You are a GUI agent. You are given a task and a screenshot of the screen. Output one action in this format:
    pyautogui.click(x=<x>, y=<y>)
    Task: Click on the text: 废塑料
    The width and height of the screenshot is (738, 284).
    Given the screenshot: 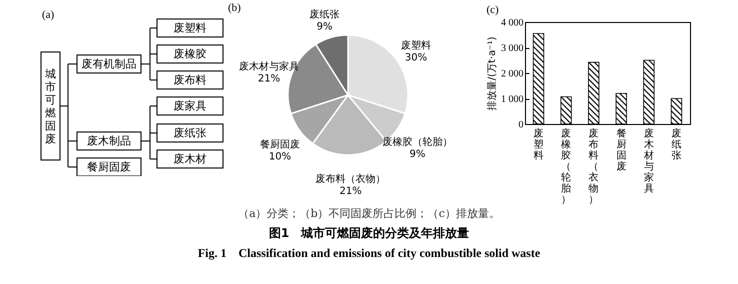 What is the action you would take?
    pyautogui.click(x=190, y=28)
    